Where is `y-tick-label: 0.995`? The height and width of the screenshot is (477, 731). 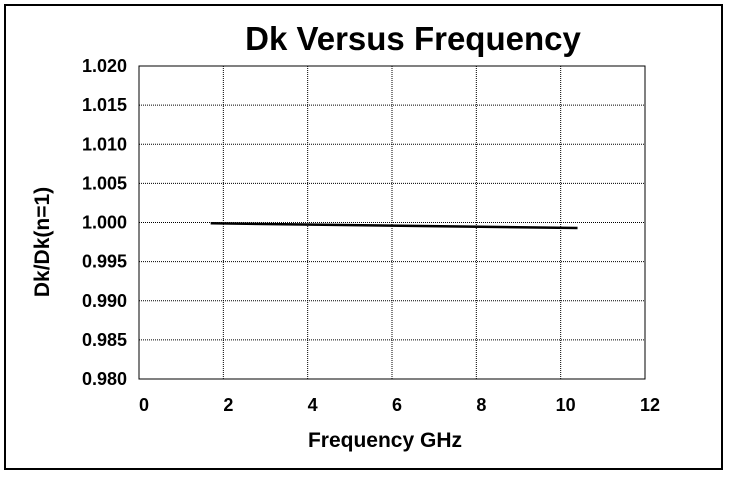 y-tick-label: 0.995 is located at coordinates (104, 262).